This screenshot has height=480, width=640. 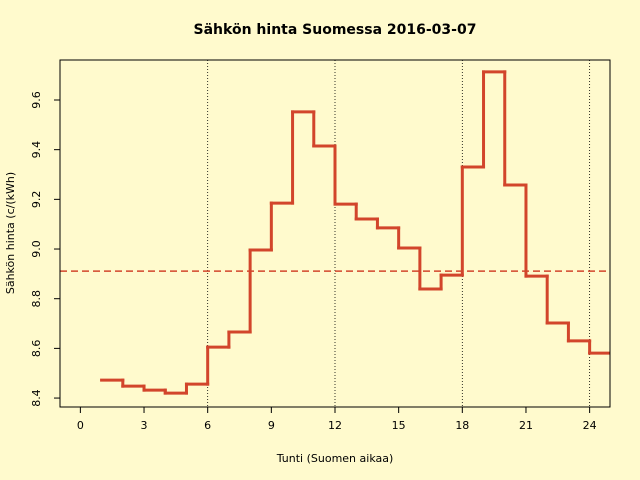 I want to click on y-tick-label: 9.2, so click(x=36, y=200).